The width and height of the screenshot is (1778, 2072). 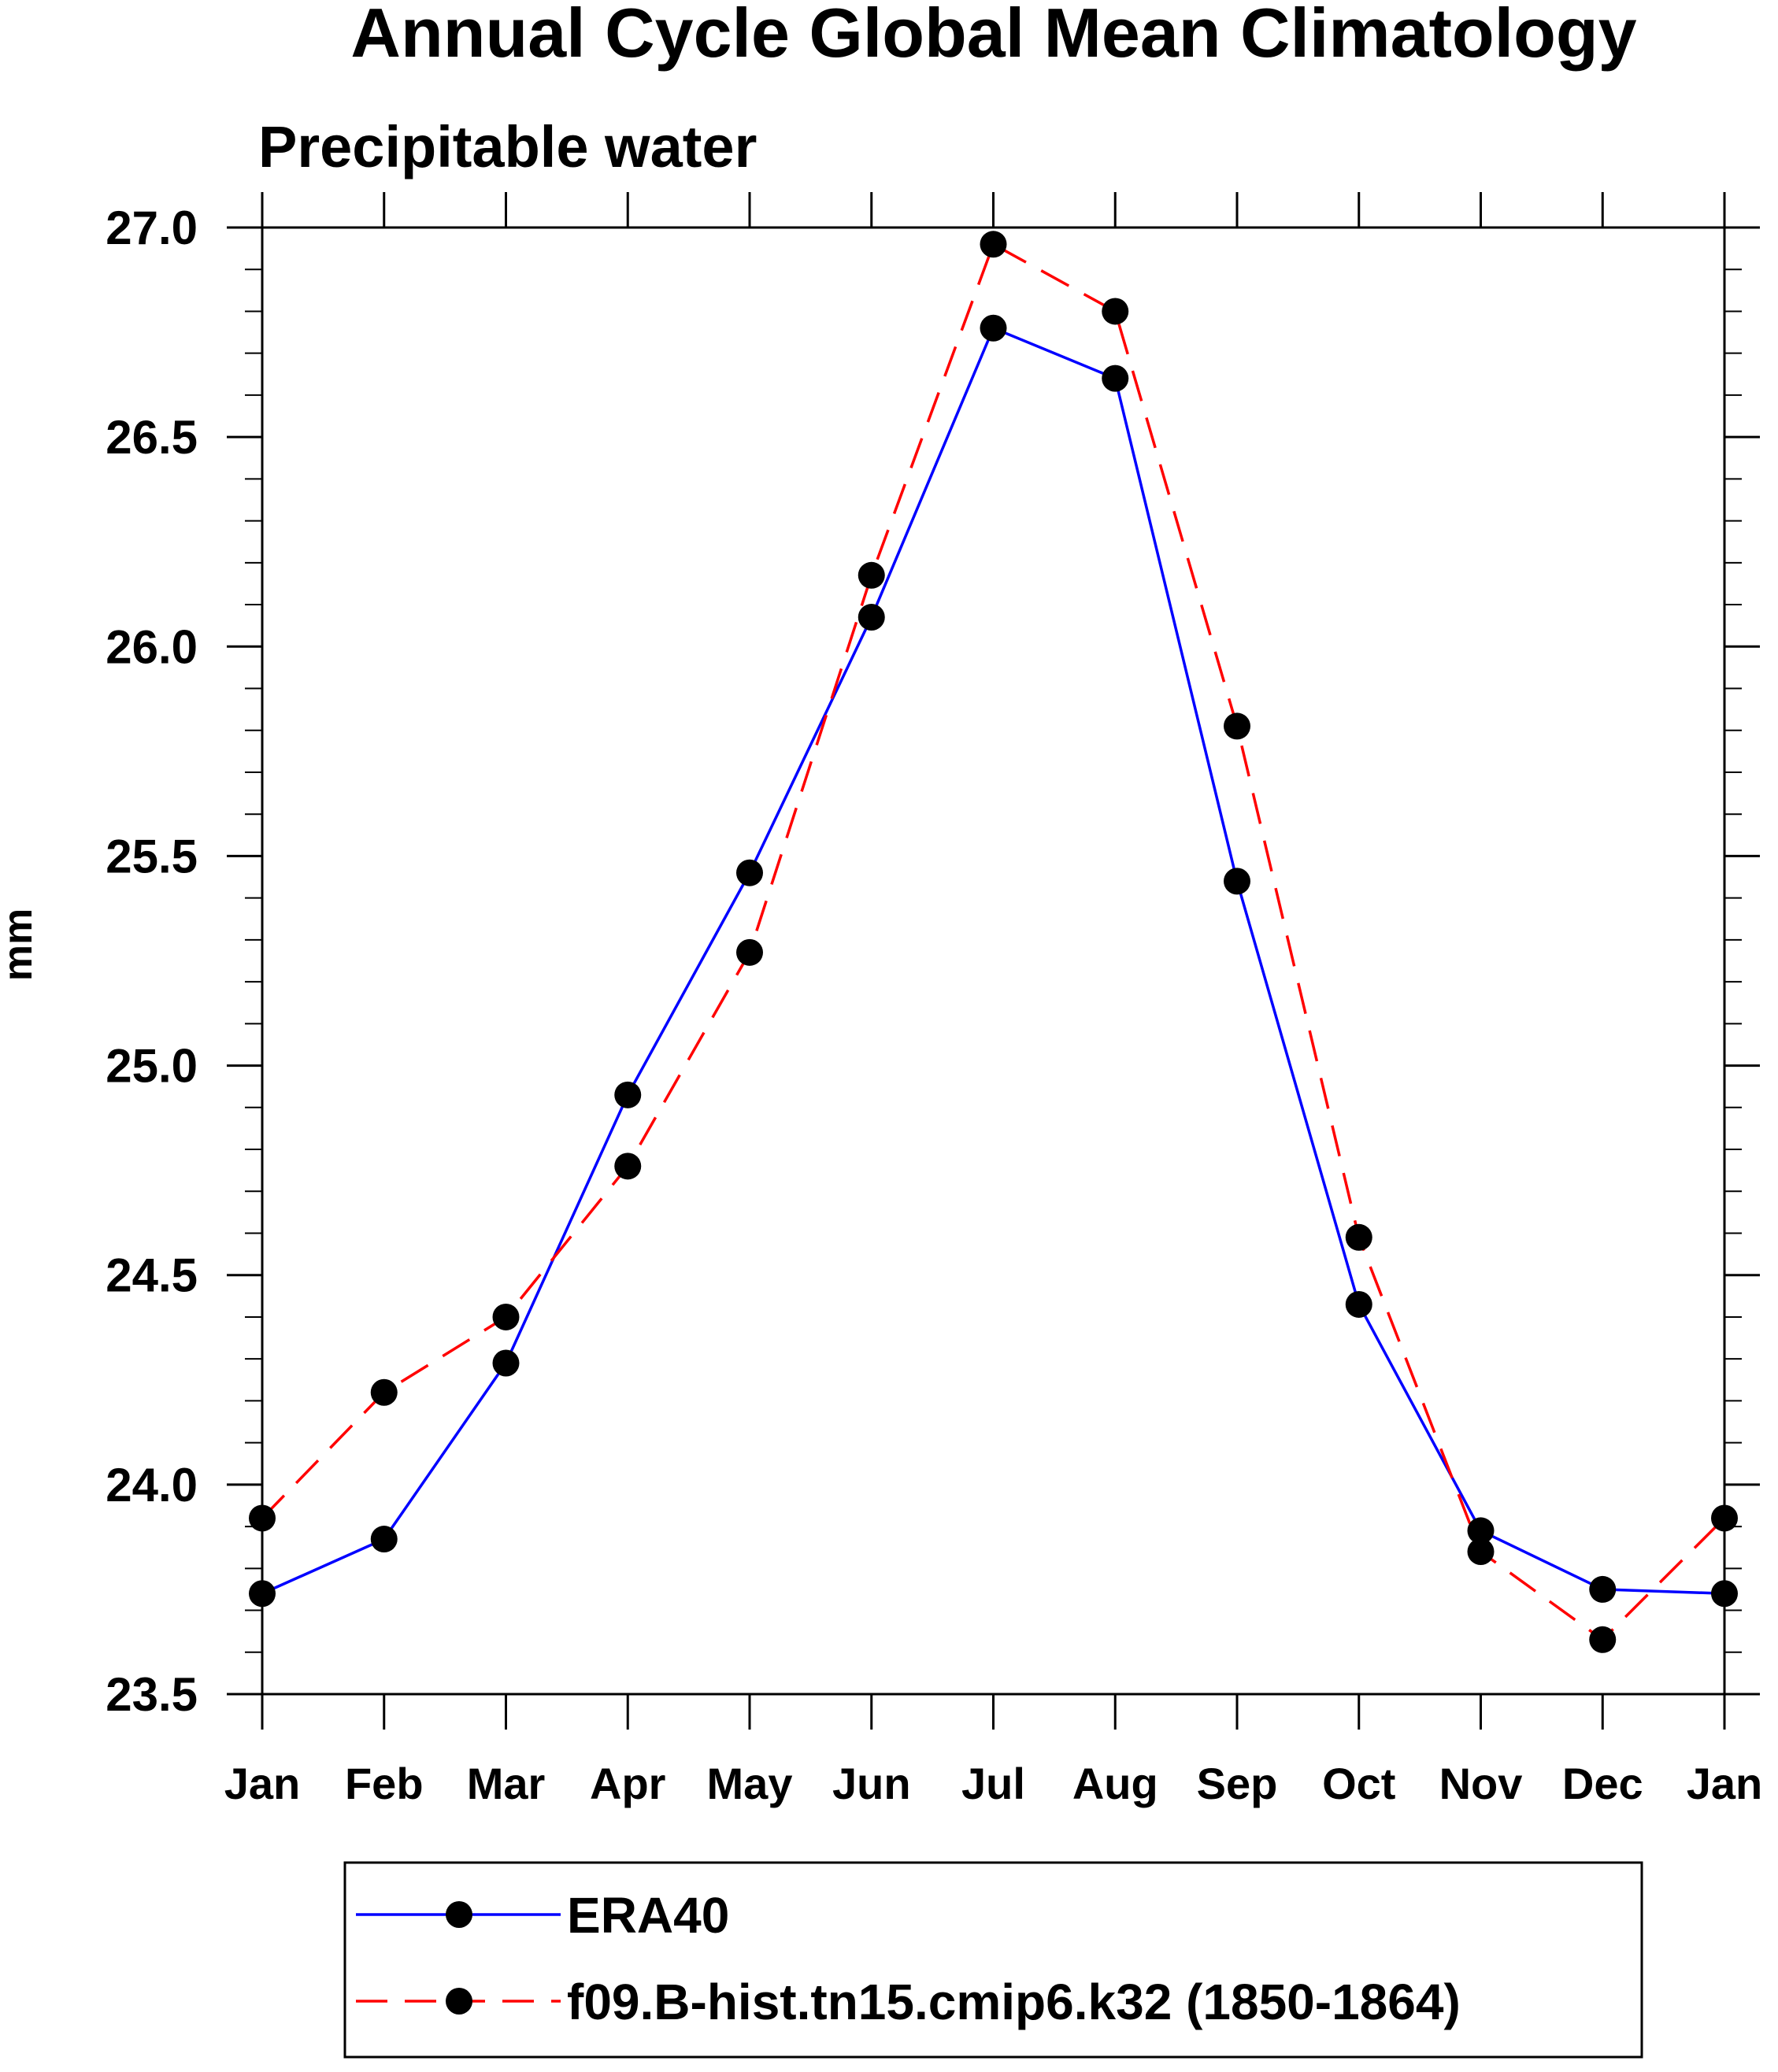 What do you see at coordinates (1481, 1783) in the screenshot?
I see `x-tick-label: Nov` at bounding box center [1481, 1783].